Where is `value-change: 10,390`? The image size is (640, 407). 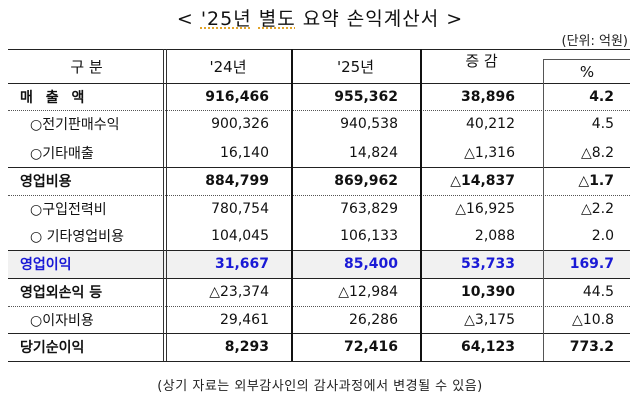
value-change: 10,390 is located at coordinates (487, 292).